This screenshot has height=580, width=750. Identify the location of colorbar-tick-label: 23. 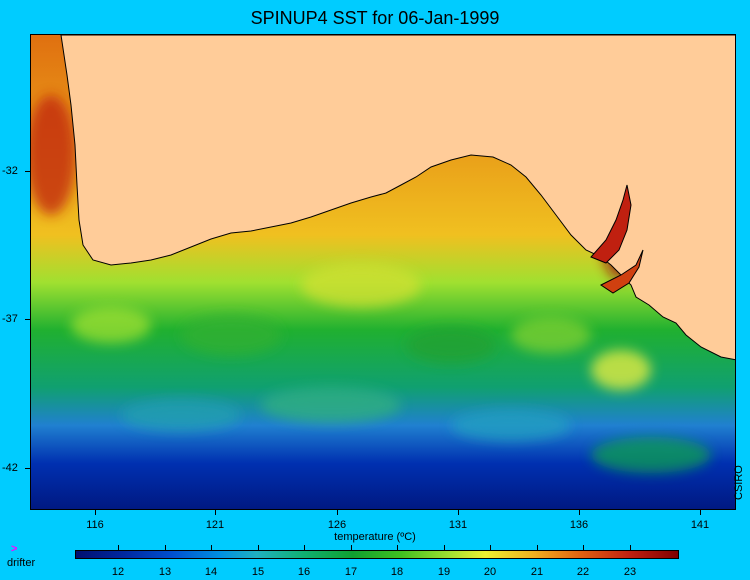
(630, 572).